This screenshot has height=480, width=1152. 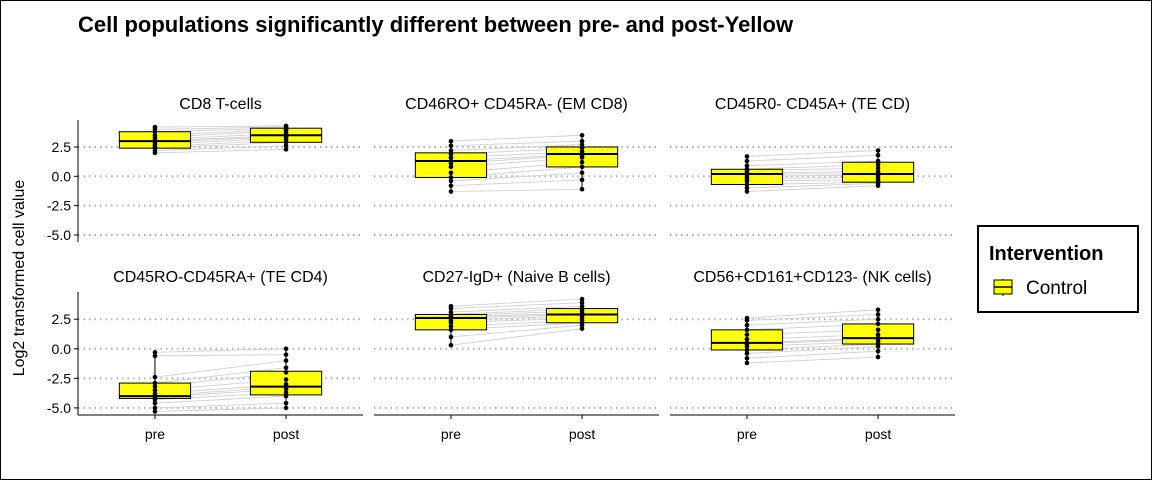 I want to click on facet-title: CD27-IgD+ (Naive B cells), so click(x=516, y=277).